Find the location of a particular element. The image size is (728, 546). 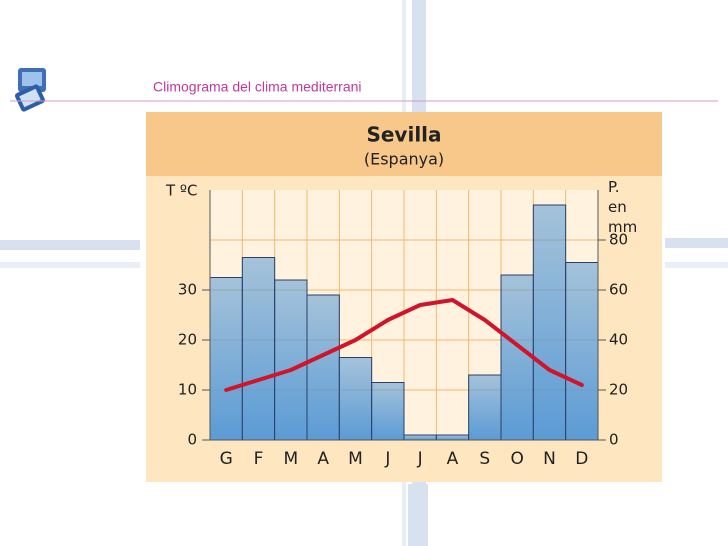

y2-tick-label: 60 is located at coordinates (618, 290).